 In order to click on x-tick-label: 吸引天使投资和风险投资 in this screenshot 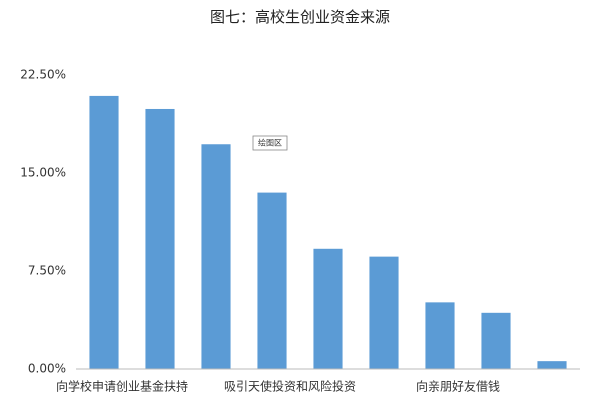, I will do `click(290, 386)`.